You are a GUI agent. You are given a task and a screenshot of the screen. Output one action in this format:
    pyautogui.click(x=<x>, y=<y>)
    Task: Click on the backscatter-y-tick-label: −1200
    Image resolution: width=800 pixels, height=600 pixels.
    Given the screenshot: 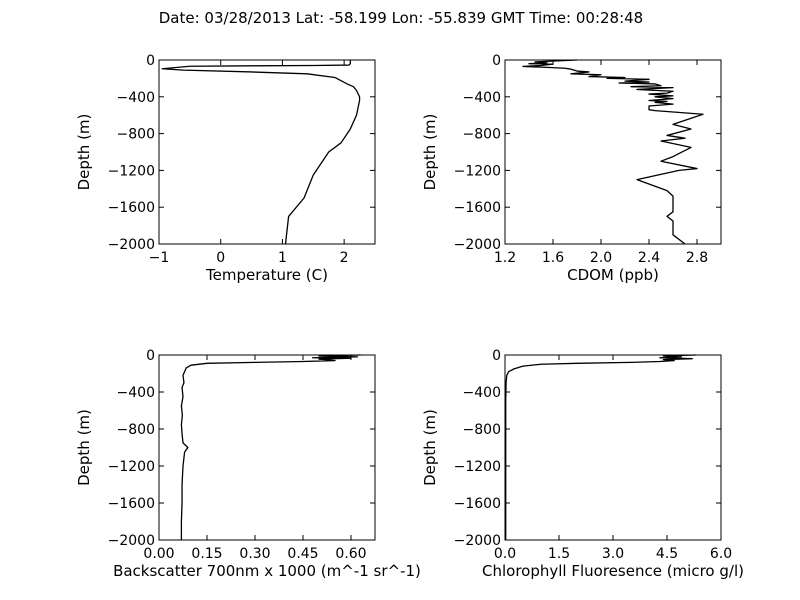 What is the action you would take?
    pyautogui.click(x=131, y=467)
    